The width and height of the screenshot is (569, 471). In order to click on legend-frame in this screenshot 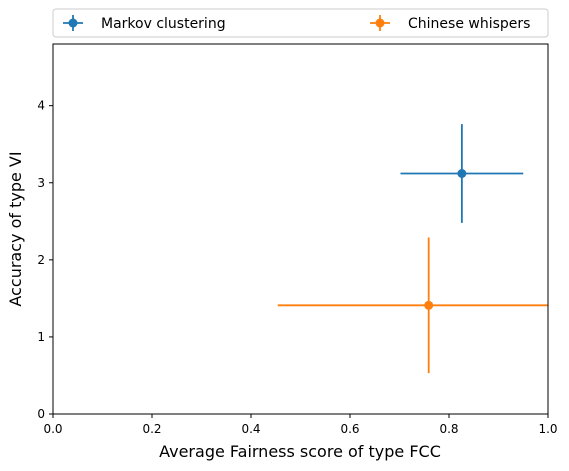, I will do `click(300, 23)`.